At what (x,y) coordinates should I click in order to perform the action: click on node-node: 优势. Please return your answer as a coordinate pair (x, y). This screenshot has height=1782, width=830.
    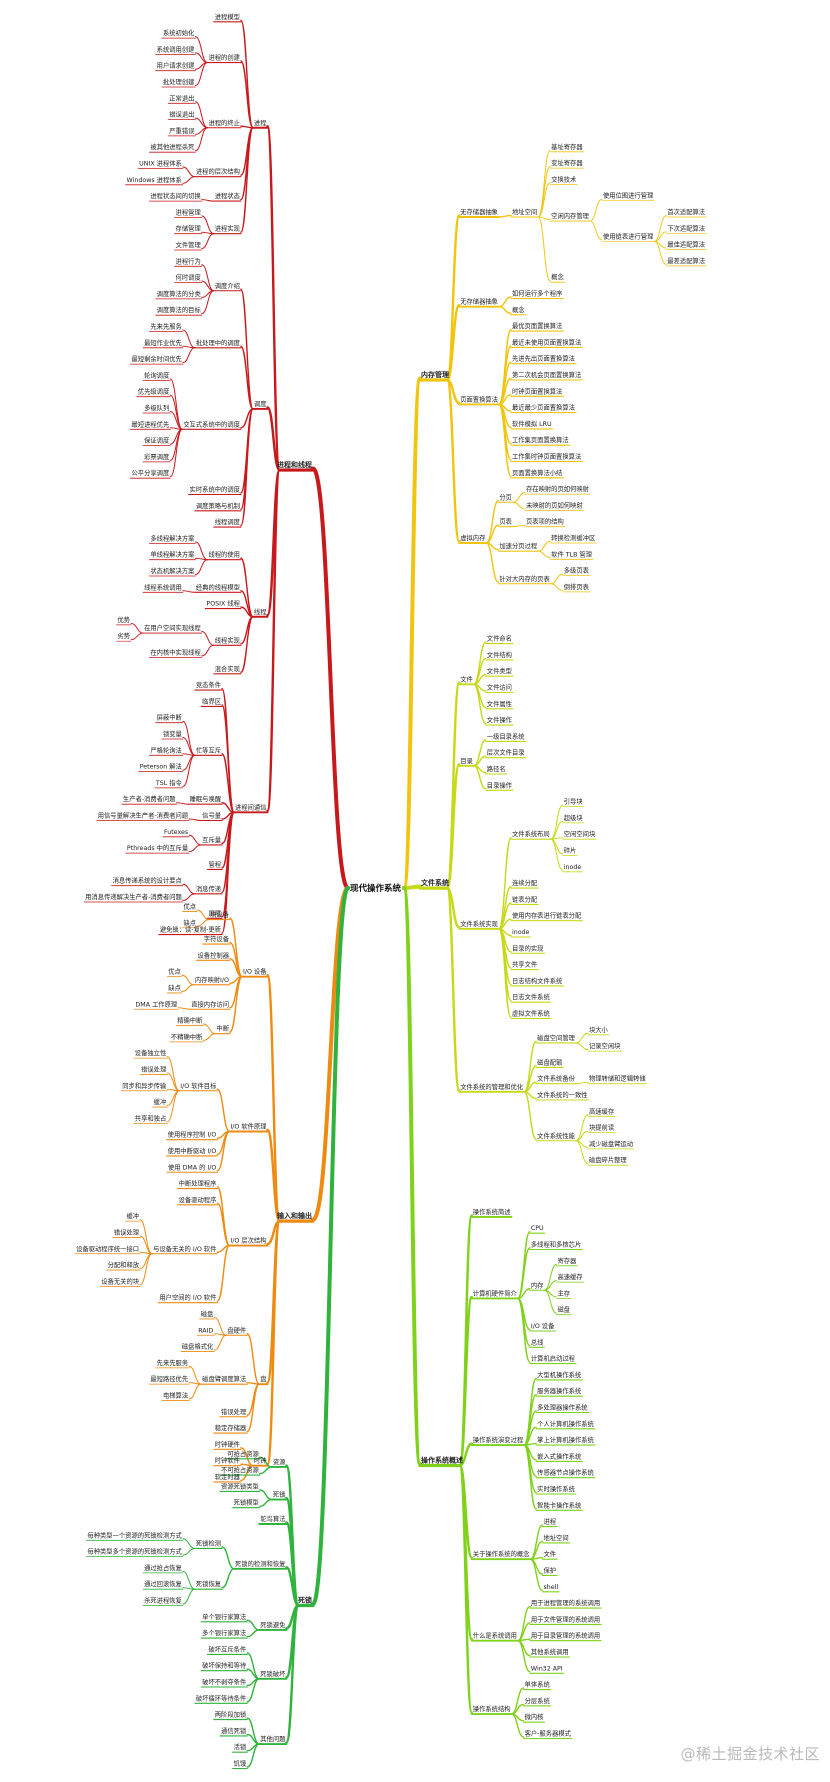
    Looking at the image, I should click on (123, 619).